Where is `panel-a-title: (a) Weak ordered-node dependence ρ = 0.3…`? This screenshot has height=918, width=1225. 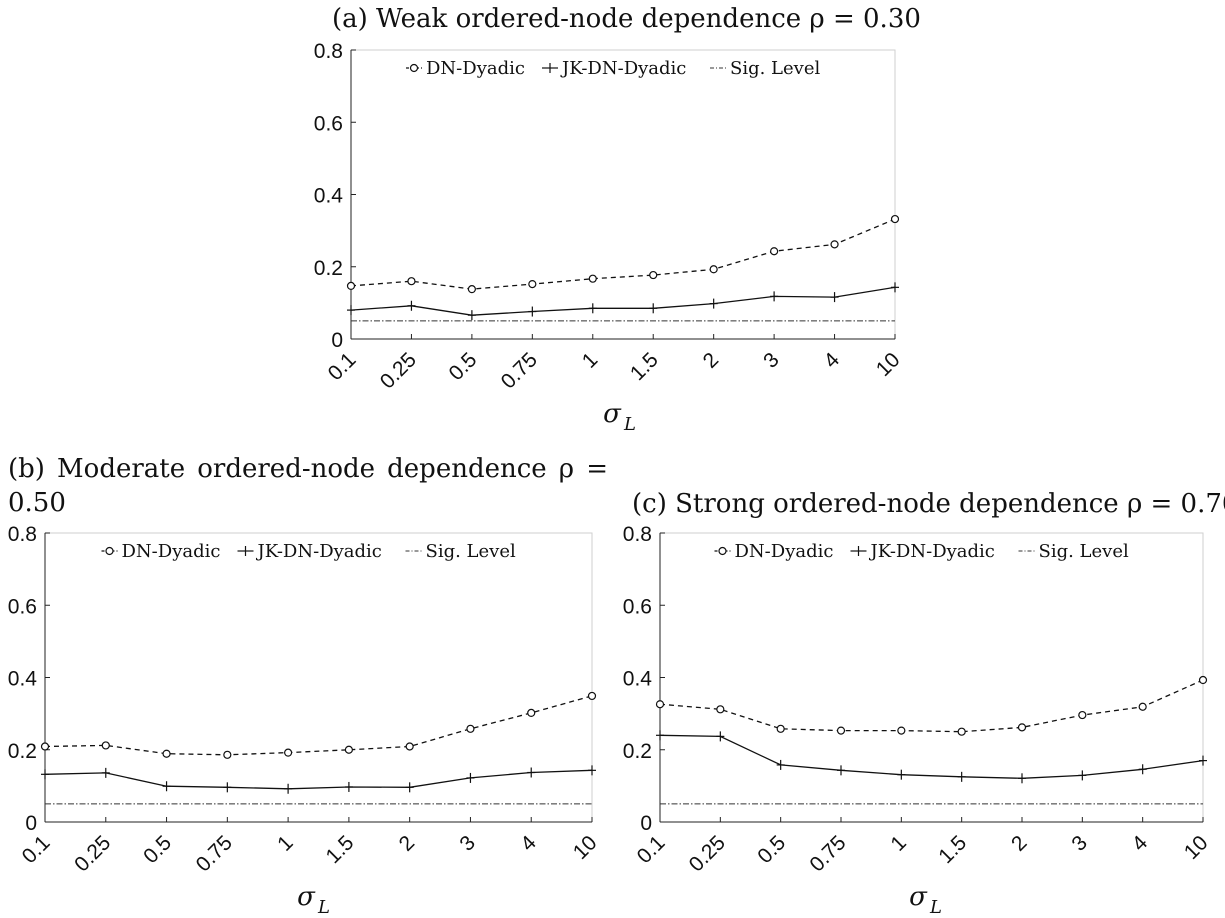 panel-a-title: (a) Weak ordered-node dependence ρ = 0.3… is located at coordinates (626, 19).